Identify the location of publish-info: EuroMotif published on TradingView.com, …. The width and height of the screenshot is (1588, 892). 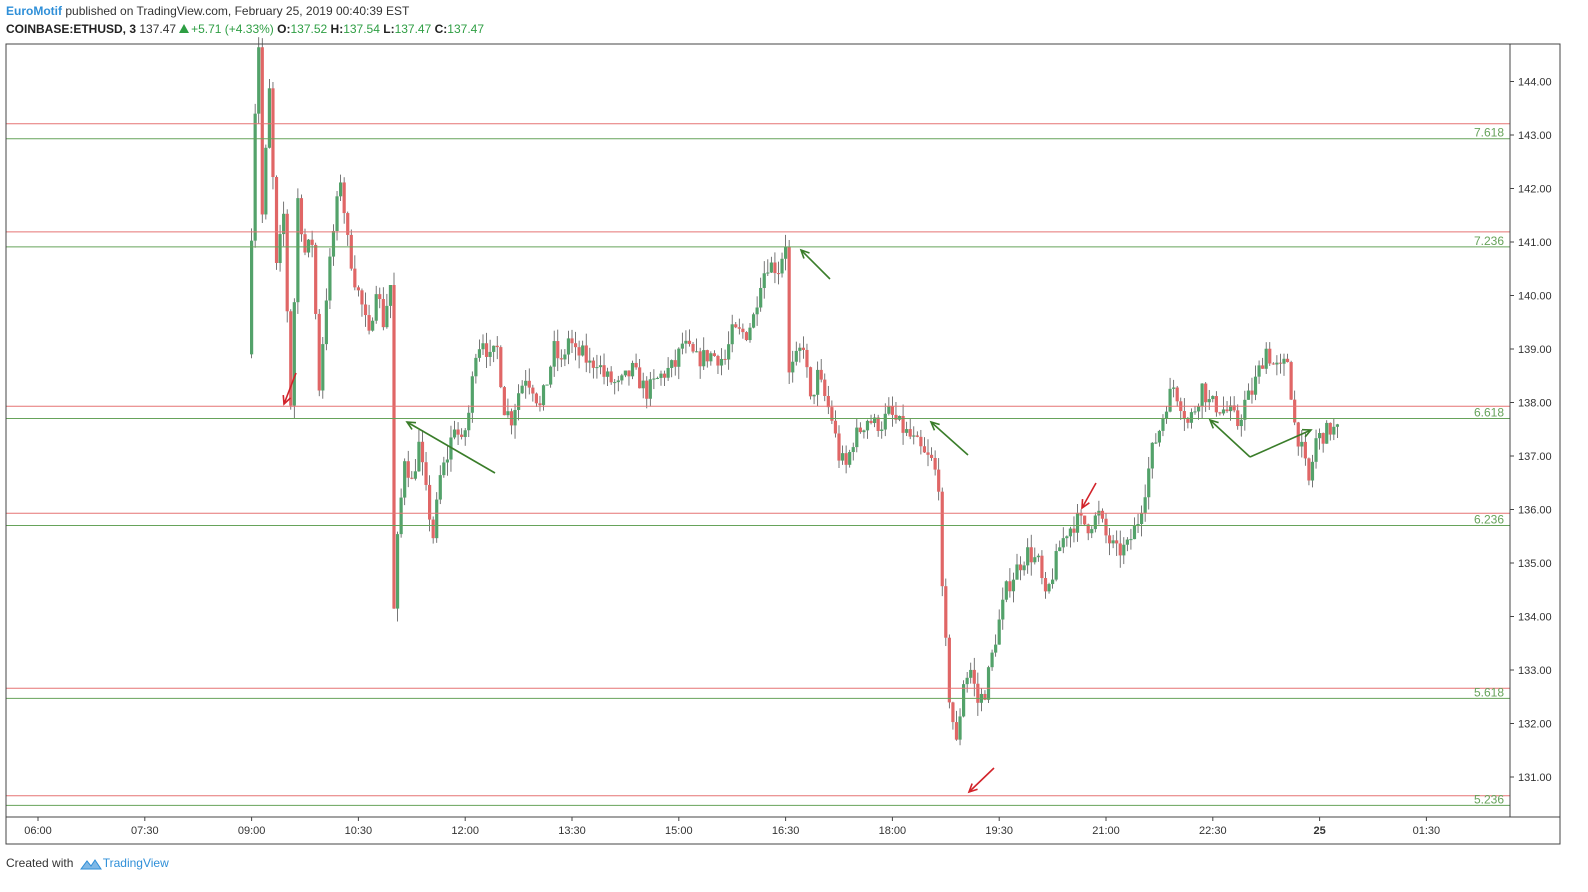
(207, 11).